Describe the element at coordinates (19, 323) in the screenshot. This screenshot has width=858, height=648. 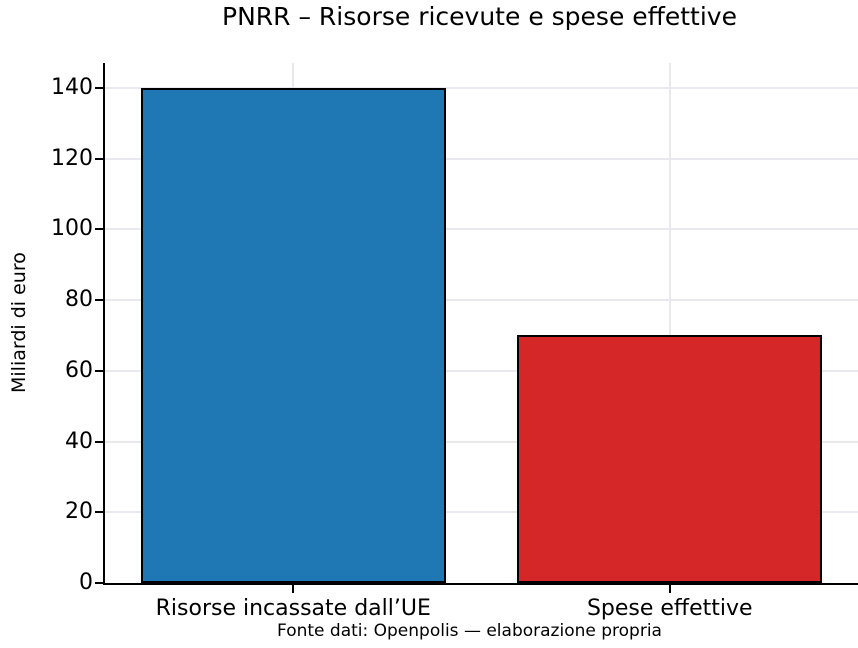
I see `y-axis-label: Miliardi di euro` at that location.